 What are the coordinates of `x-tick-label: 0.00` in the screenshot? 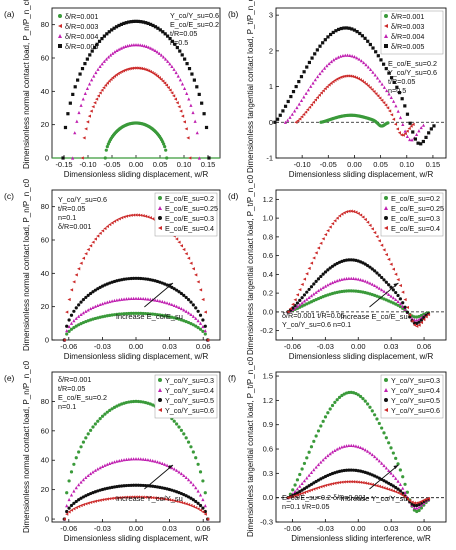 It's located at (136, 164).